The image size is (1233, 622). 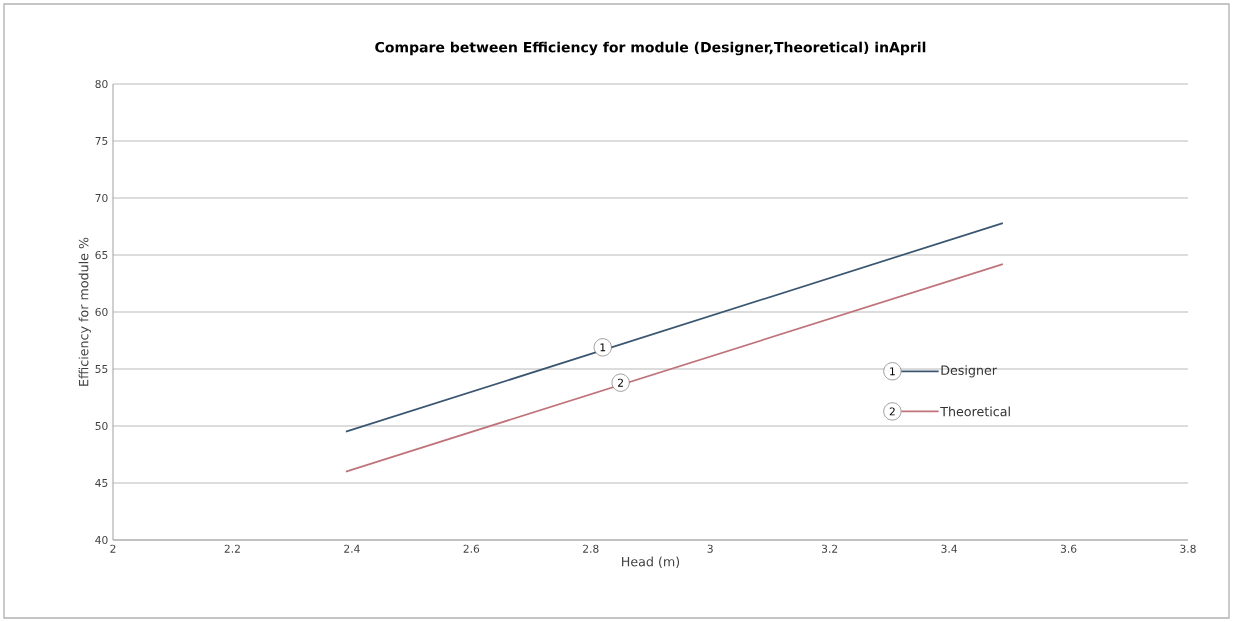 I want to click on legend-label: Theoretical, so click(x=975, y=411).